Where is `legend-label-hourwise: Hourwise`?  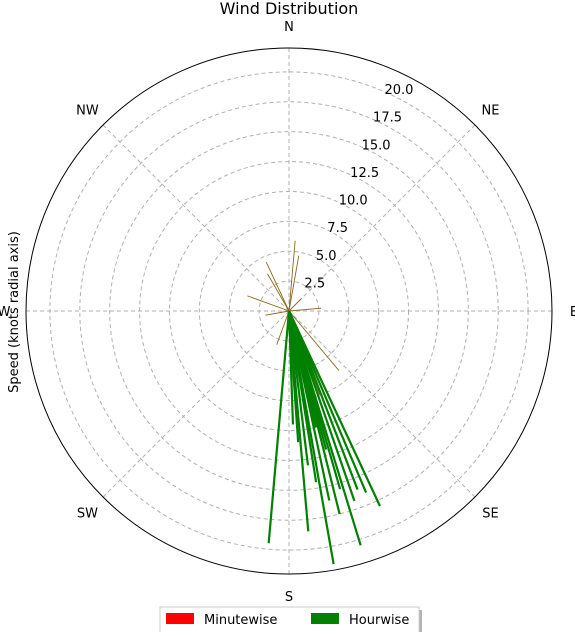 legend-label-hourwise: Hourwise is located at coordinates (379, 620).